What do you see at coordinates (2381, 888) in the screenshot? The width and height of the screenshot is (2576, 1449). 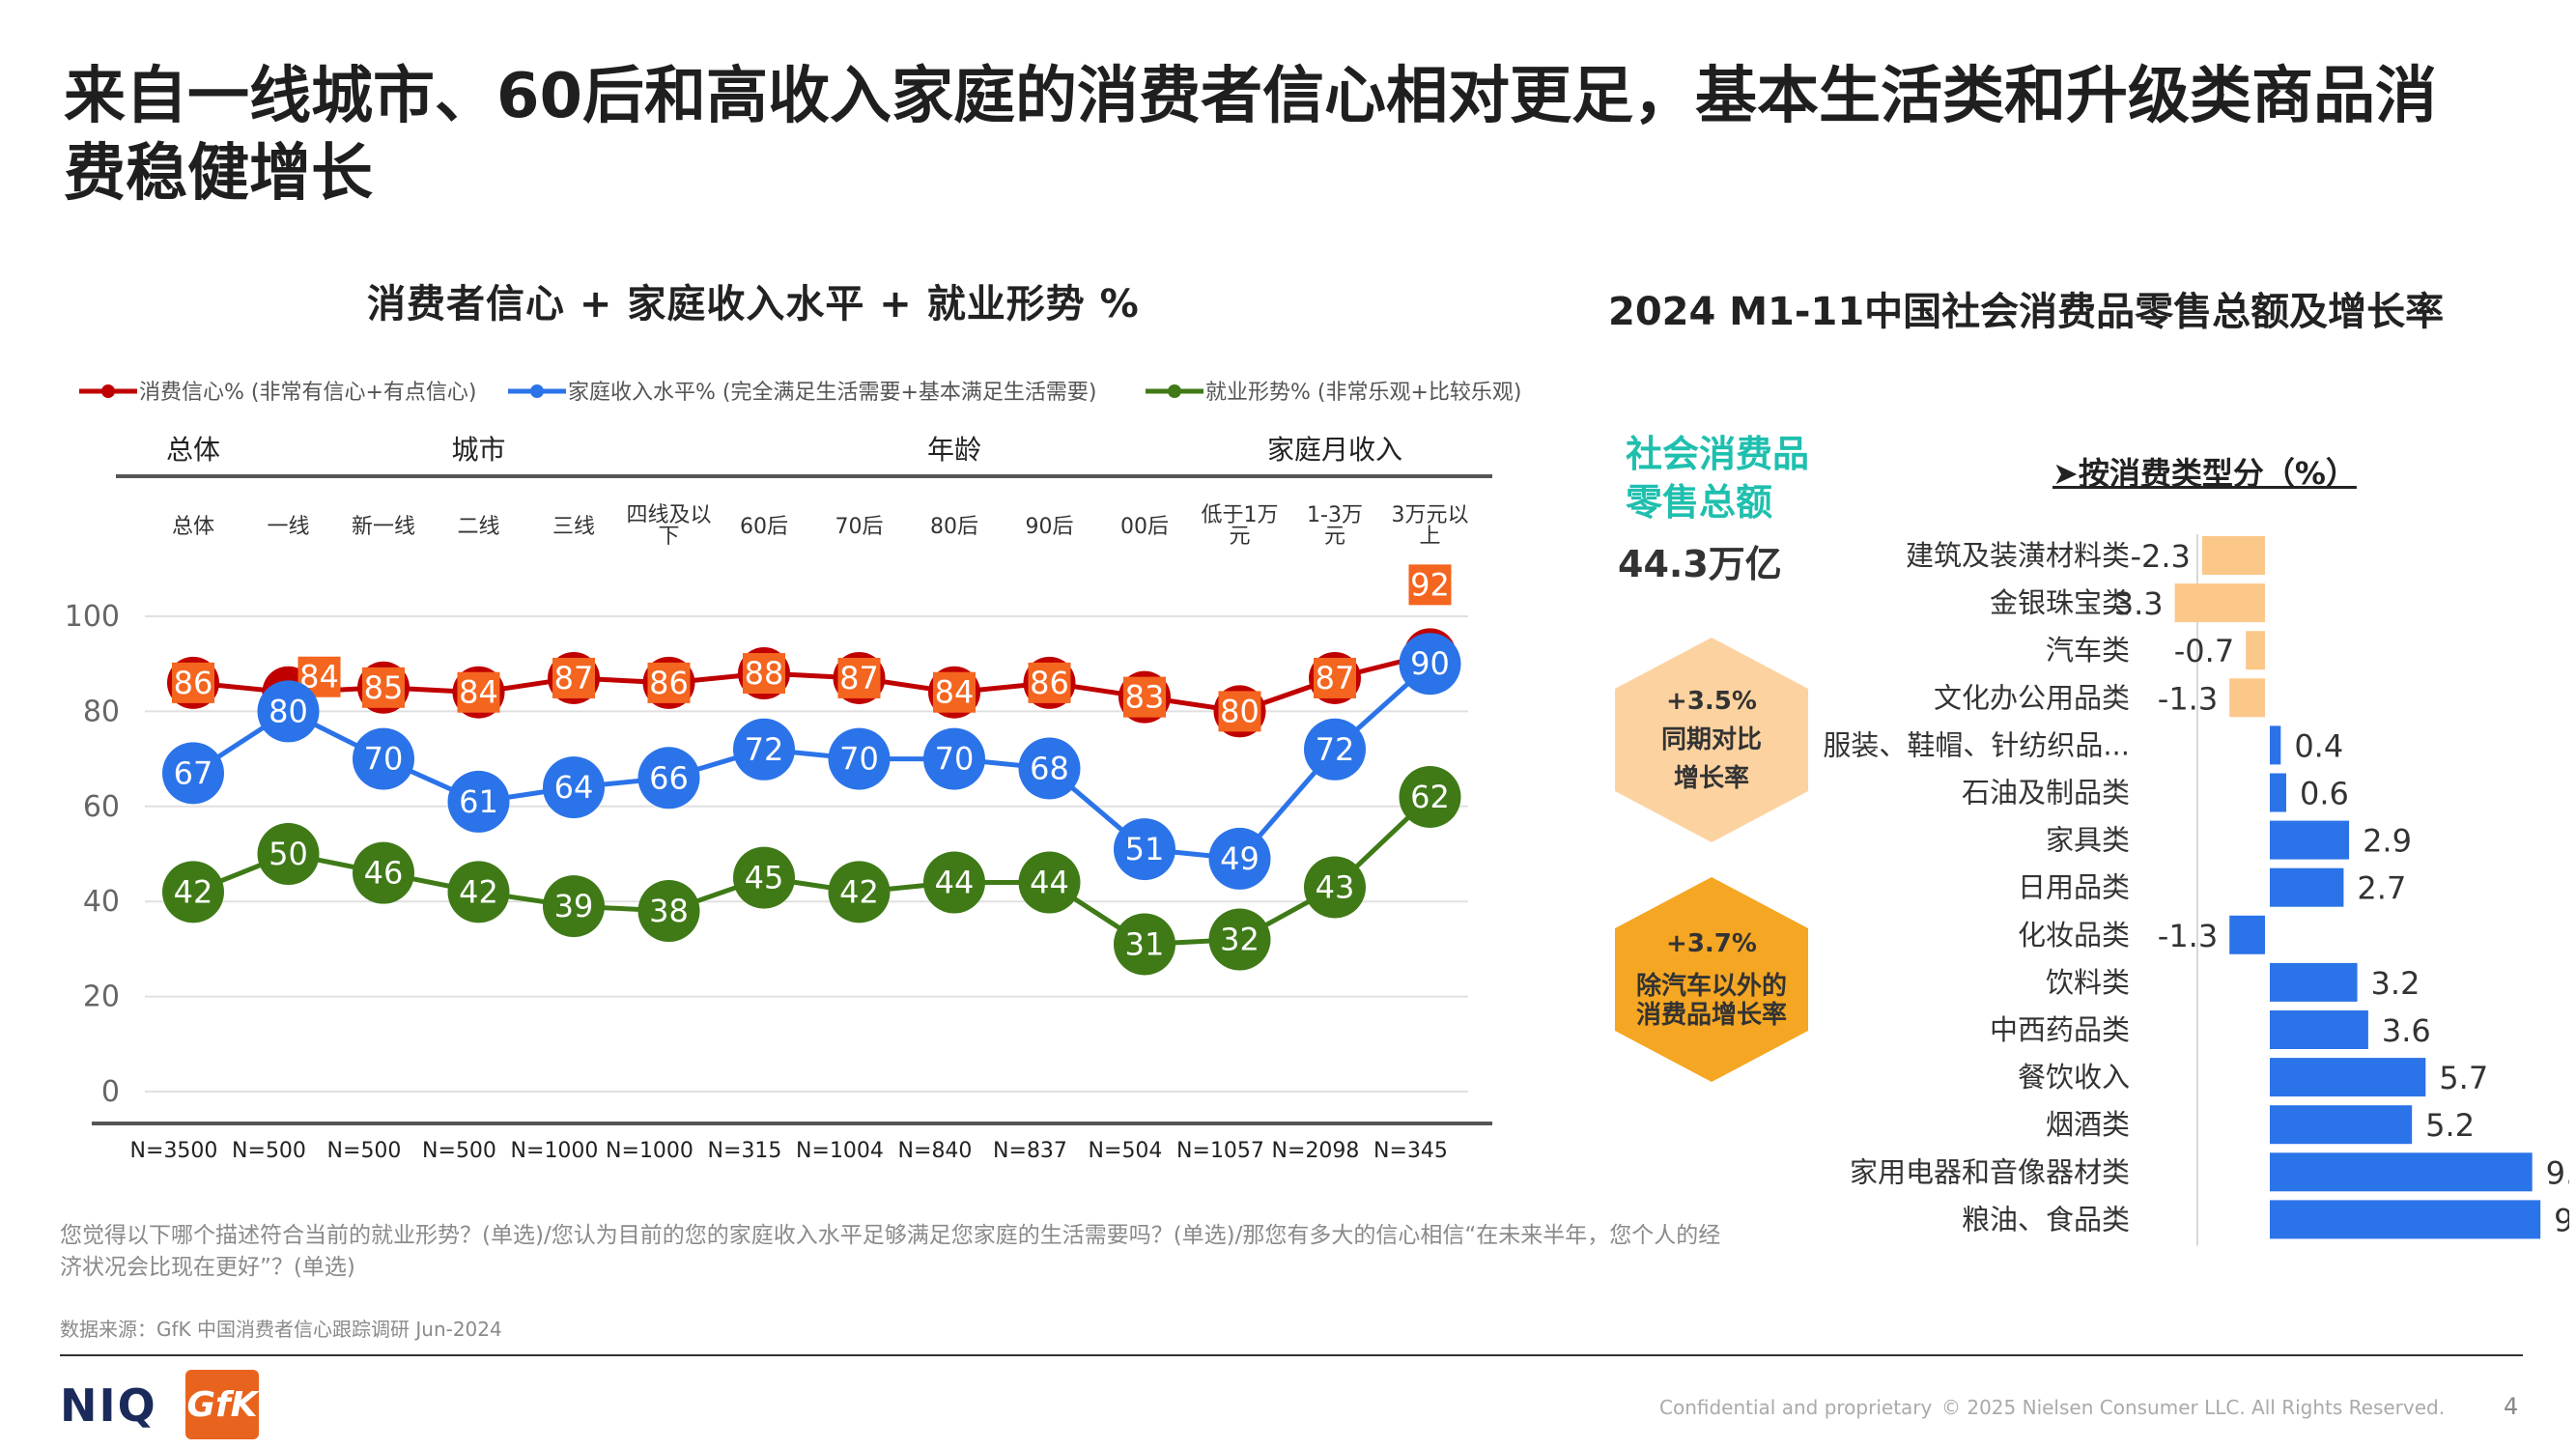 I see `bar-value-label: 2.7` at bounding box center [2381, 888].